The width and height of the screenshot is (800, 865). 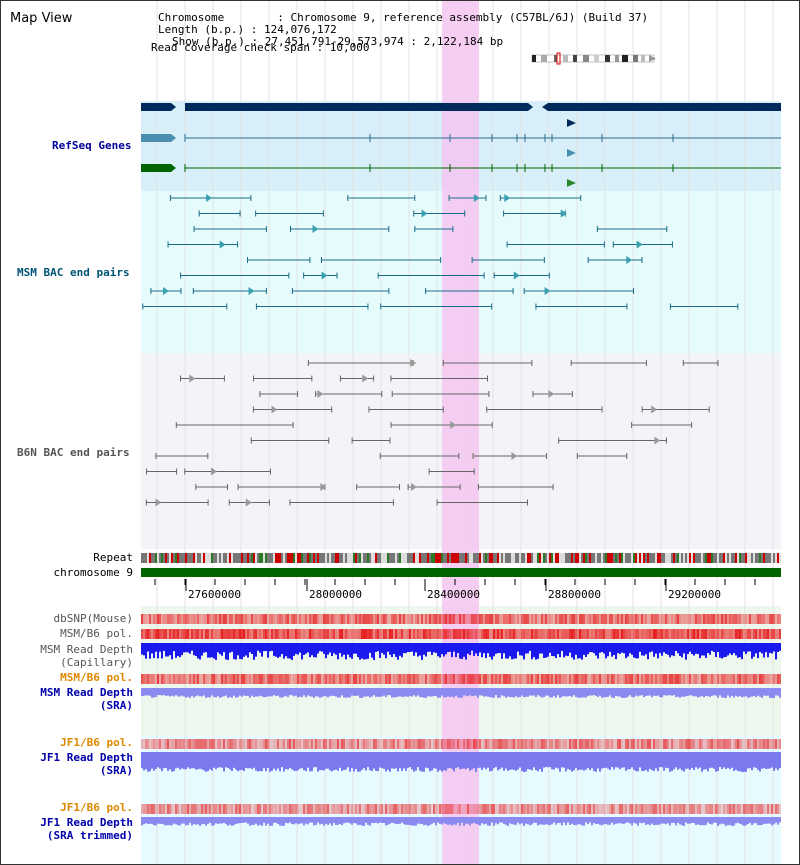 What do you see at coordinates (694, 594) in the screenshot?
I see `axis-tick-label: 29200000` at bounding box center [694, 594].